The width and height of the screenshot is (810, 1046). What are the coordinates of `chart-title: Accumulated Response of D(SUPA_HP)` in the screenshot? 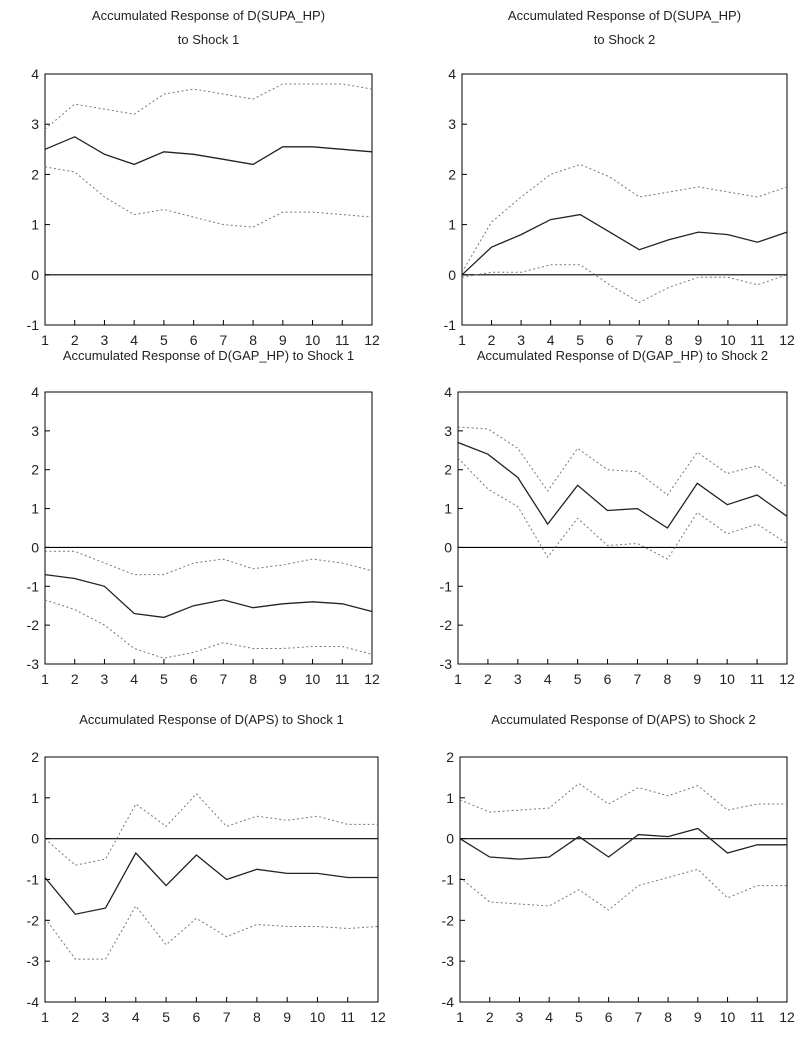 It's located at (208, 15).